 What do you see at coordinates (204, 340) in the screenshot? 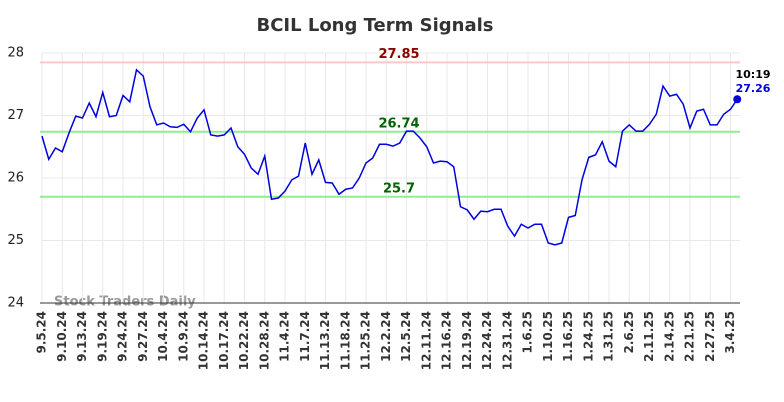
I see `x-tick-label: 10.14.24` at bounding box center [204, 340].